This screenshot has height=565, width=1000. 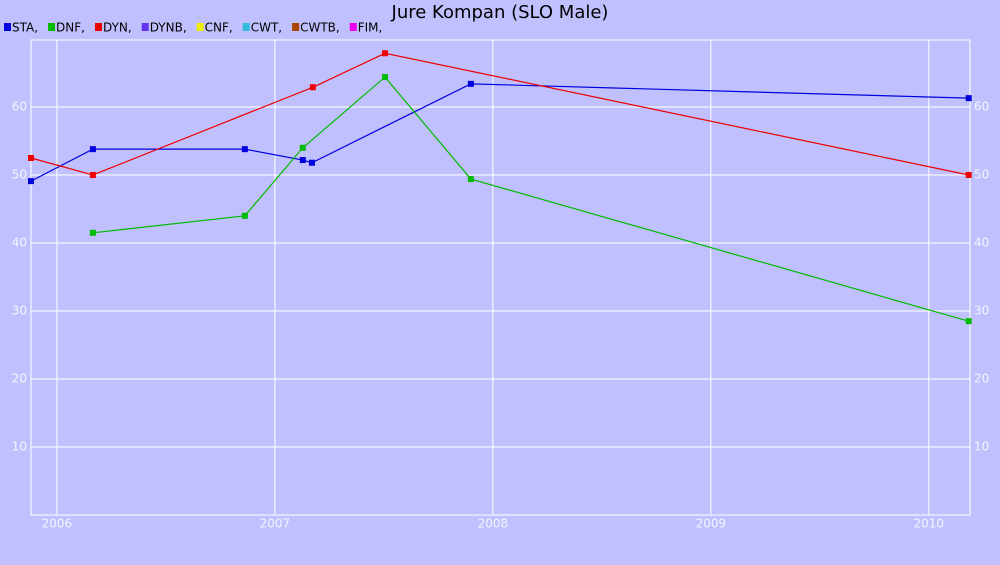 I want to click on x-tick-label: 2009, so click(x=711, y=524).